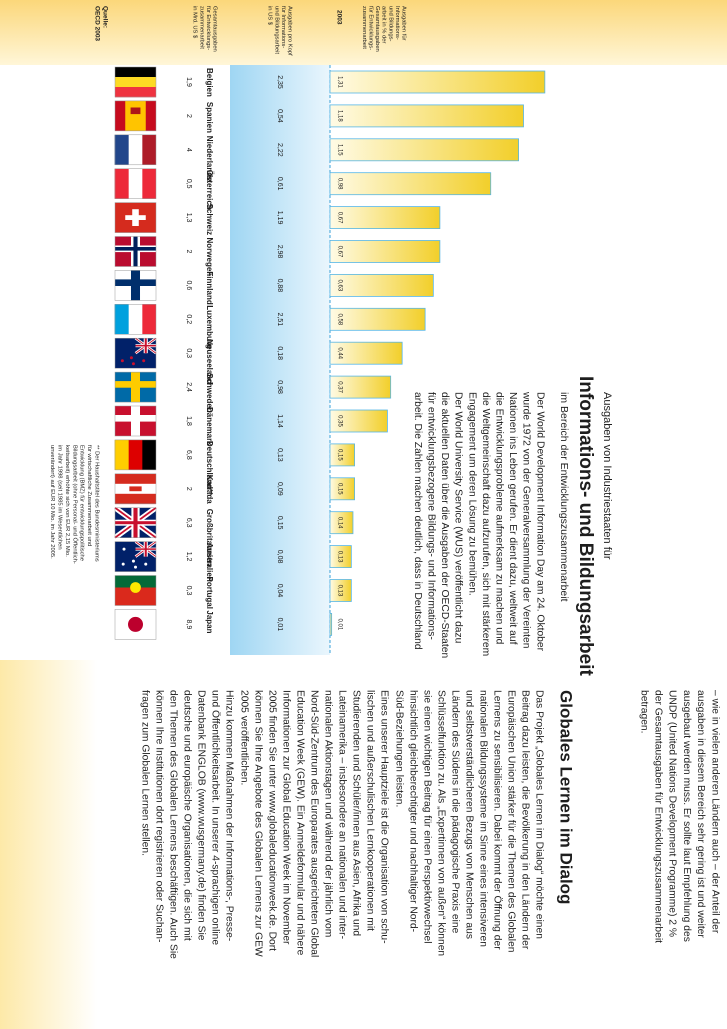  I want to click on per-capita-value: 1,19, so click(279, 218).